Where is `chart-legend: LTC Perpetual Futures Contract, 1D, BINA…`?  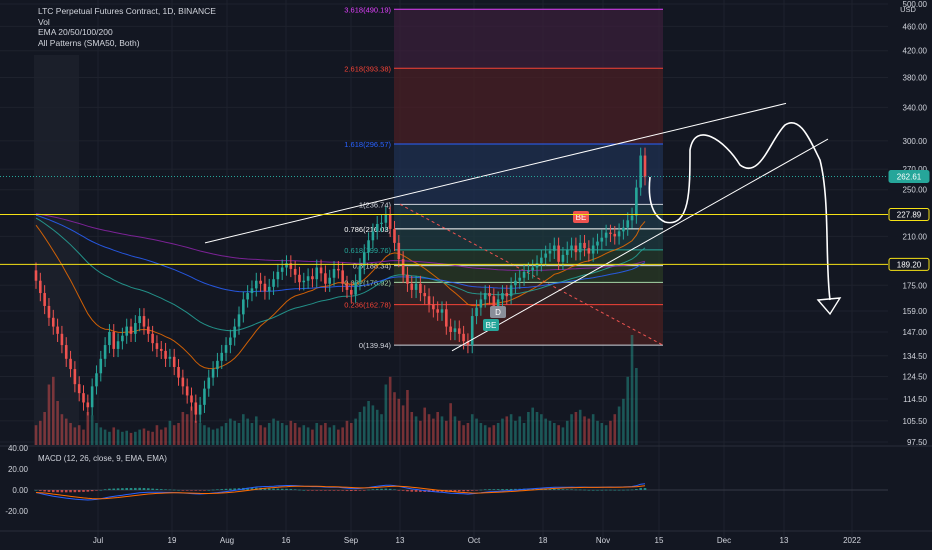 chart-legend: LTC Perpetual Futures Contract, 1D, BINA… is located at coordinates (127, 27).